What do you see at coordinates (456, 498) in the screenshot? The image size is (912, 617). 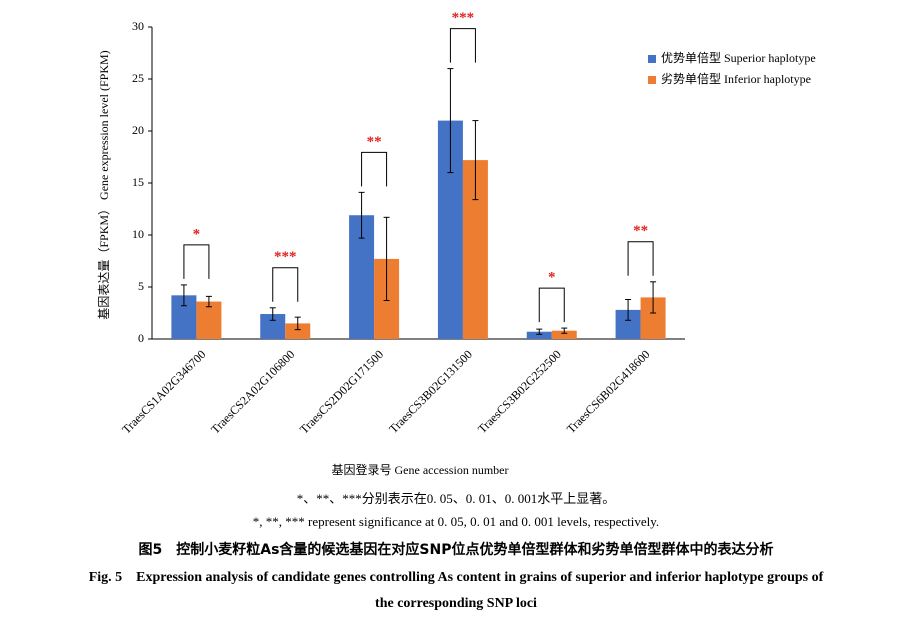 I see `note: *、**、***分别表示在0. 05、0. 01、0. 001水平上显著。` at bounding box center [456, 498].